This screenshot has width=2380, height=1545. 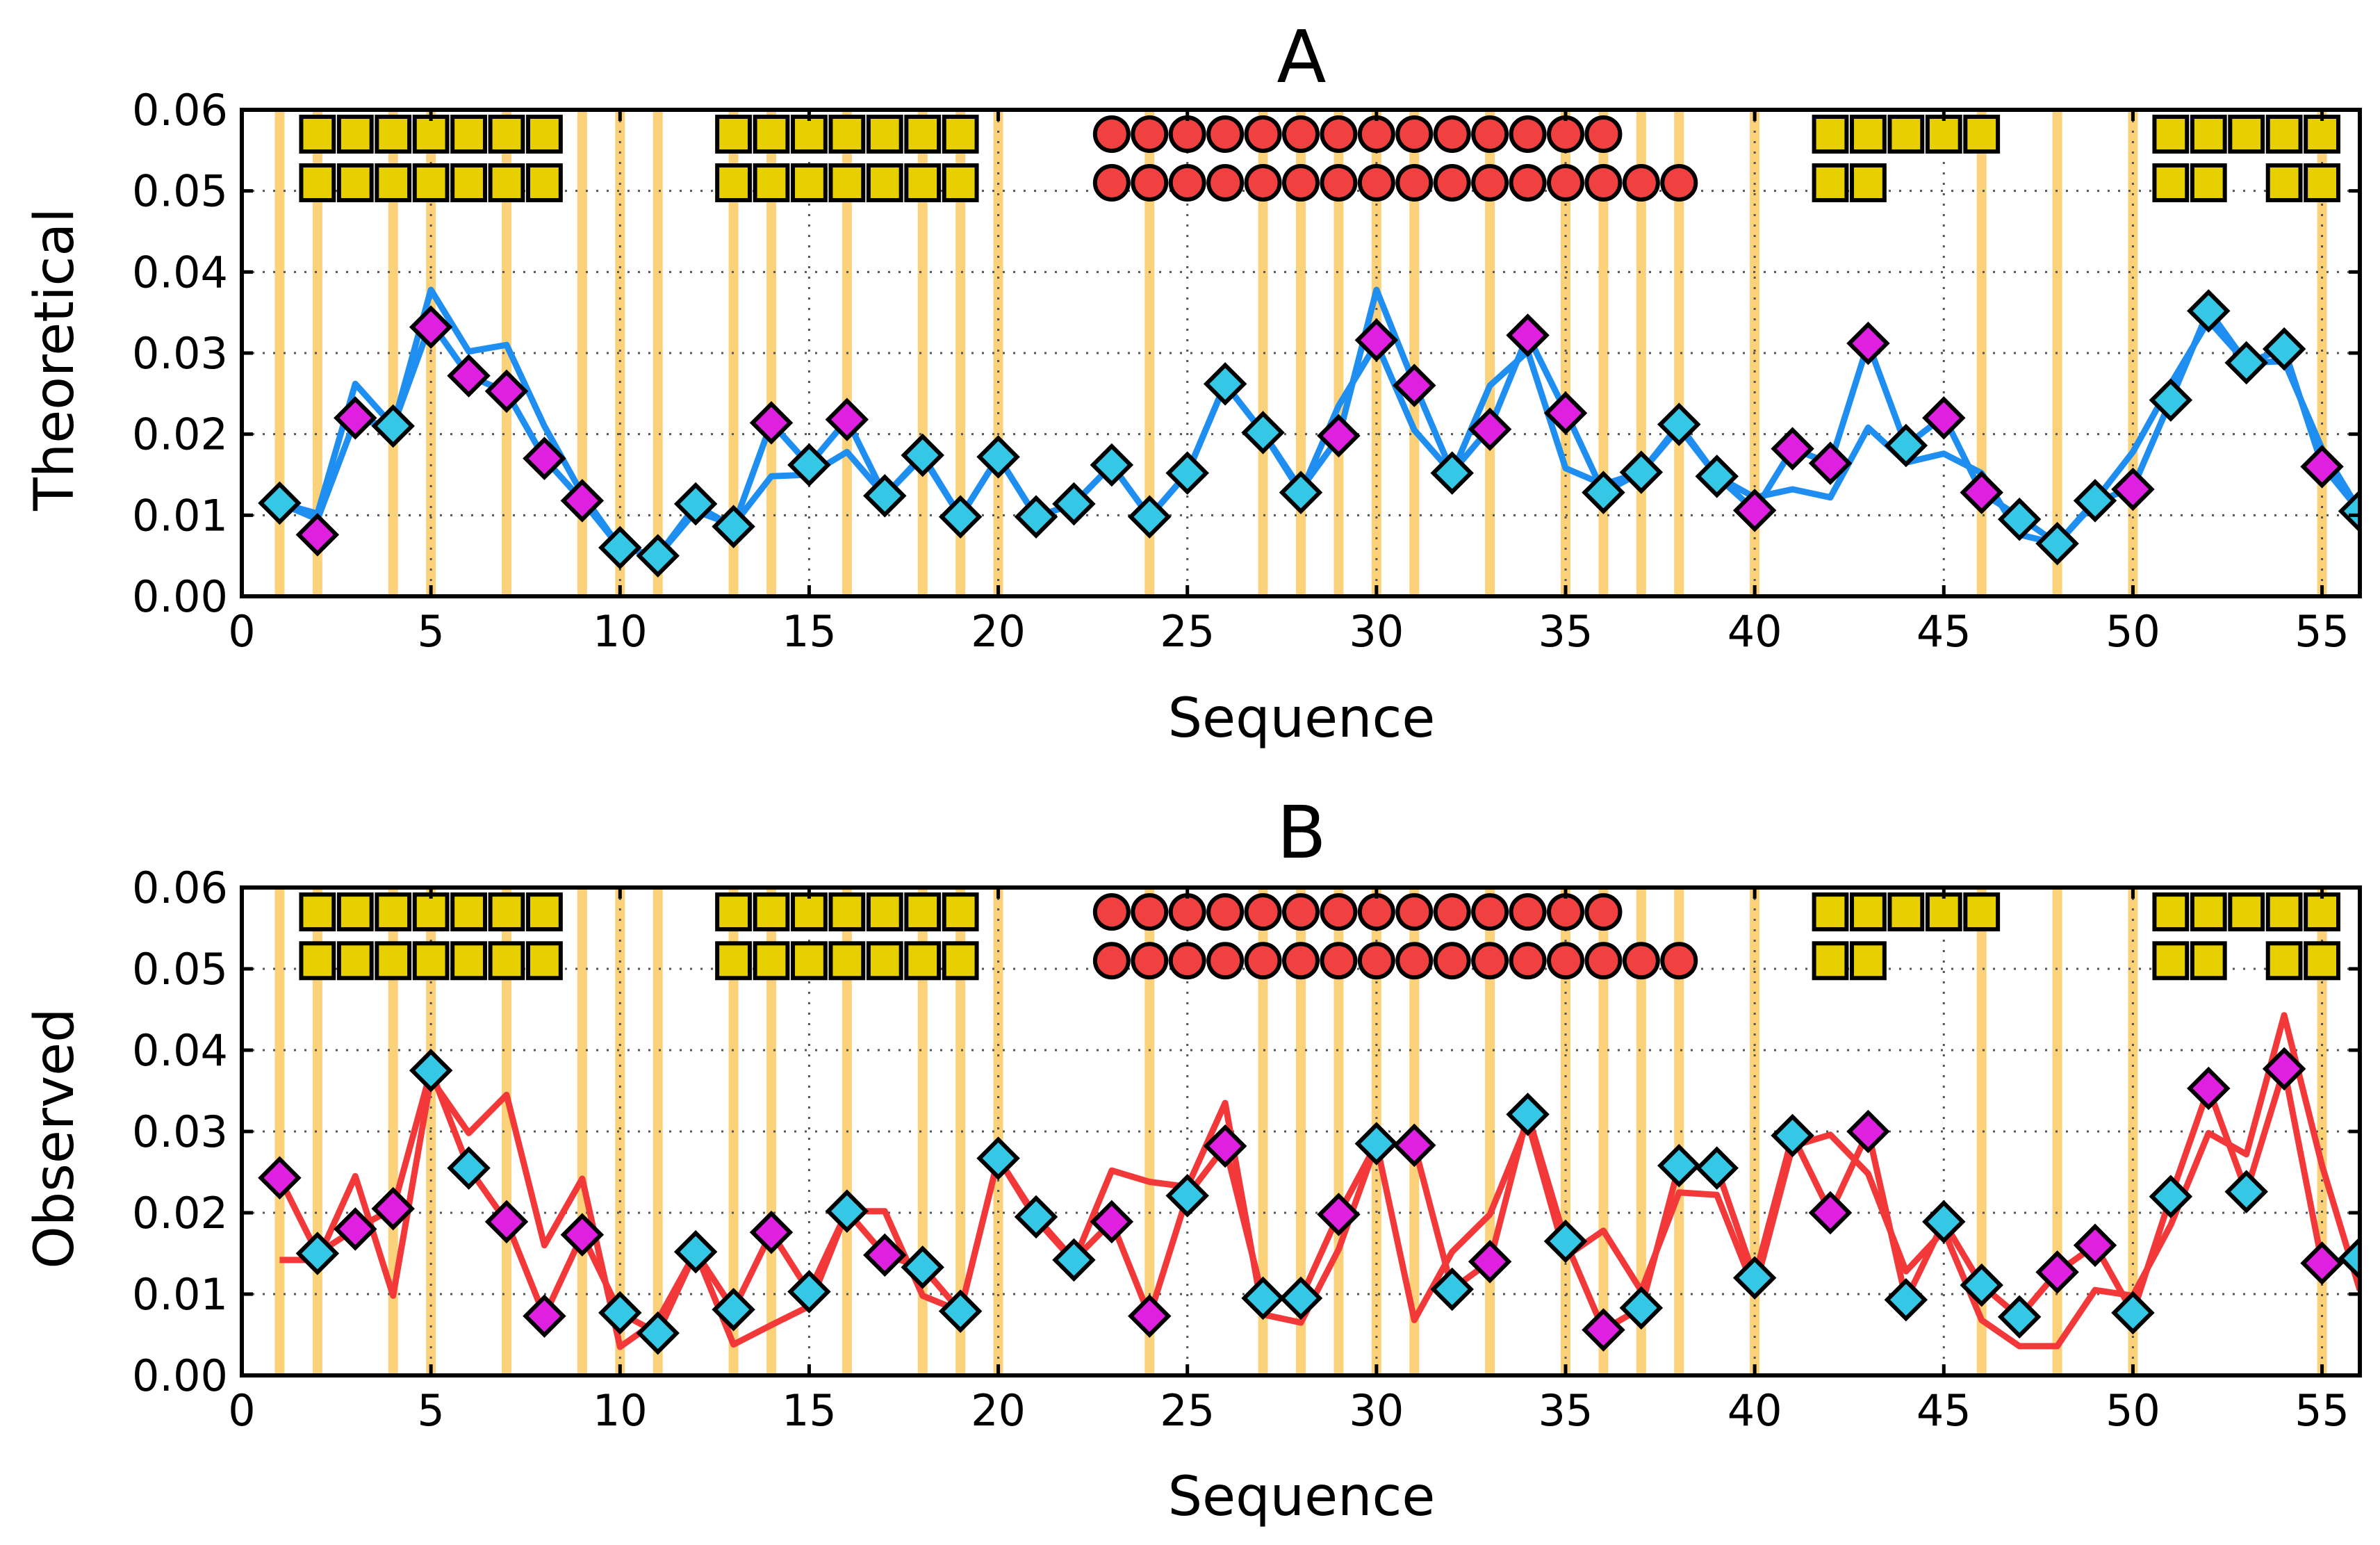 What do you see at coordinates (1187, 631) in the screenshot?
I see `x-tick-label: 25` at bounding box center [1187, 631].